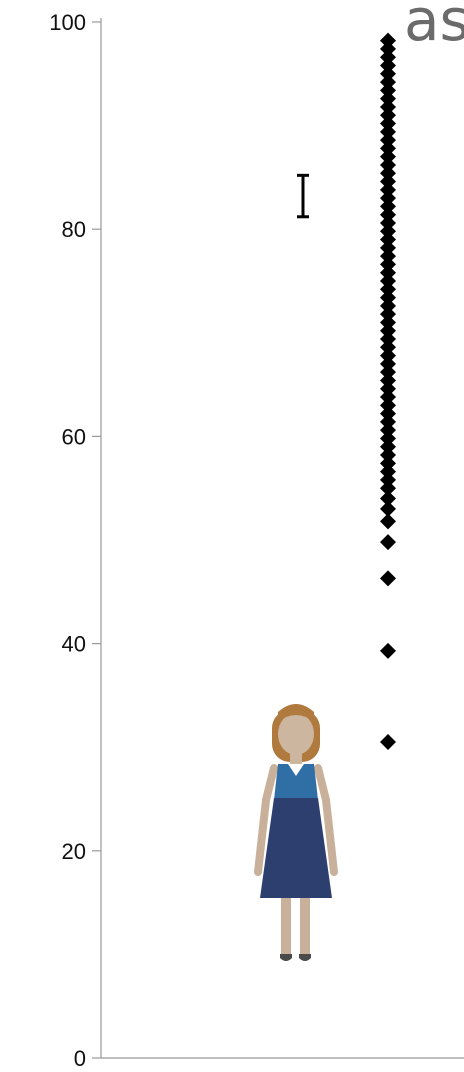 The image size is (464, 1072). What do you see at coordinates (303, 196) in the screenshot?
I see `error-bar` at bounding box center [303, 196].